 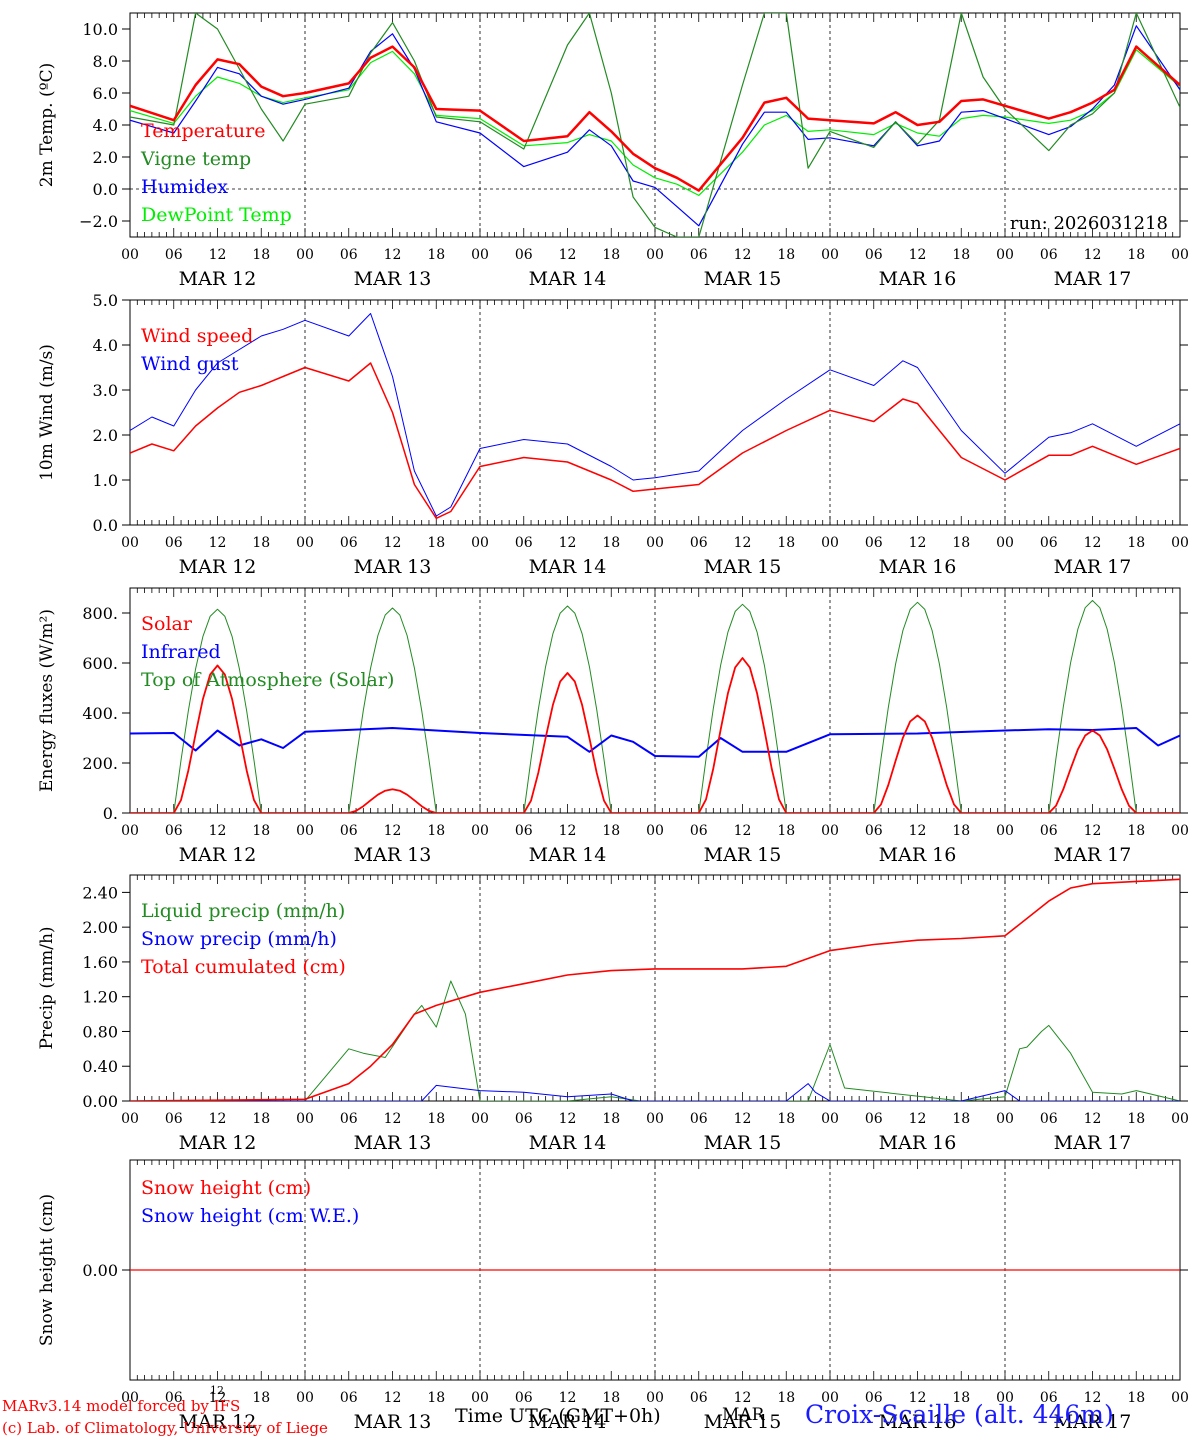 What do you see at coordinates (105, 93) in the screenshot?
I see `y-tick-label: 6.0` at bounding box center [105, 93].